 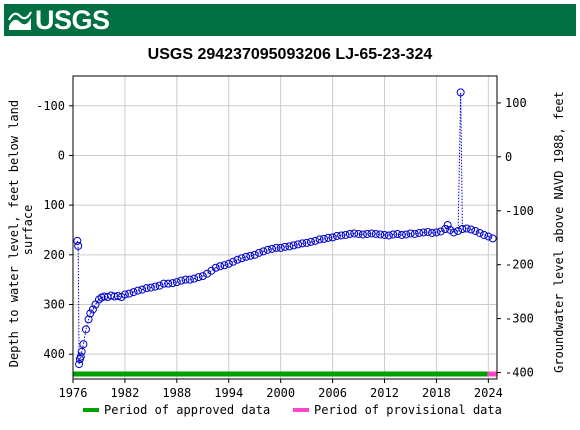 What do you see at coordinates (519, 211) in the screenshot?
I see `right-tick-label: -100` at bounding box center [519, 211].